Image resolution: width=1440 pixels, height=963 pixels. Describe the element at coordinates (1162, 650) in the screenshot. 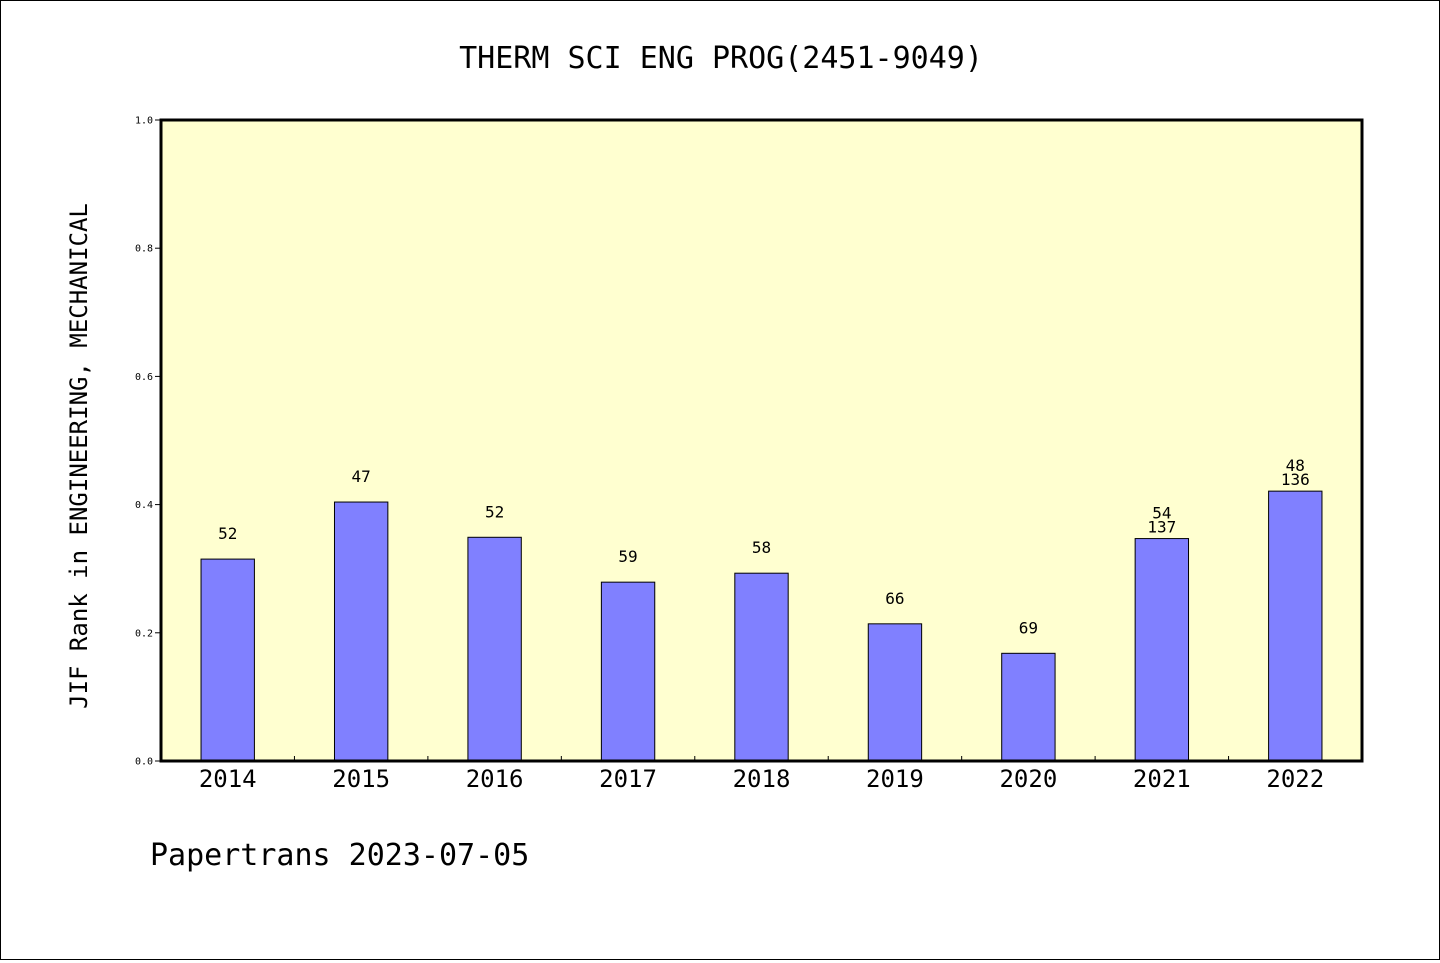

I see `bar-2021` at that location.